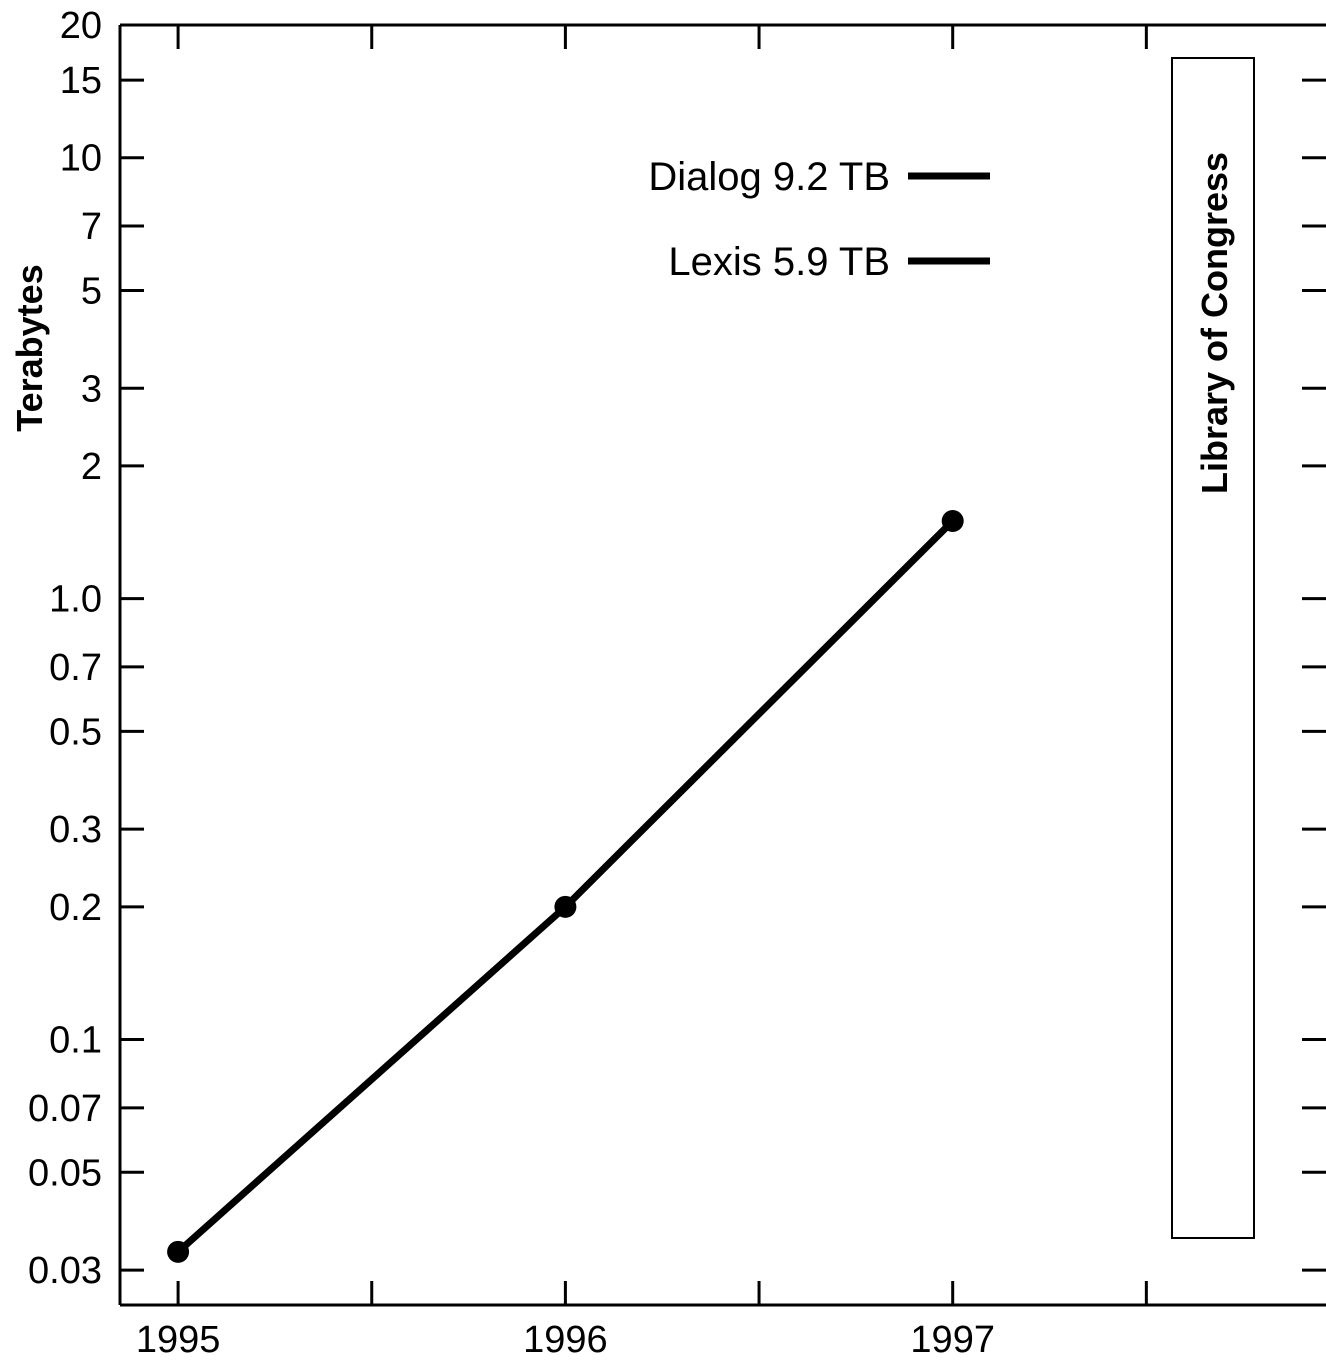  Describe the element at coordinates (65, 1271) in the screenshot. I see `y-tick-label: 0.03` at that location.